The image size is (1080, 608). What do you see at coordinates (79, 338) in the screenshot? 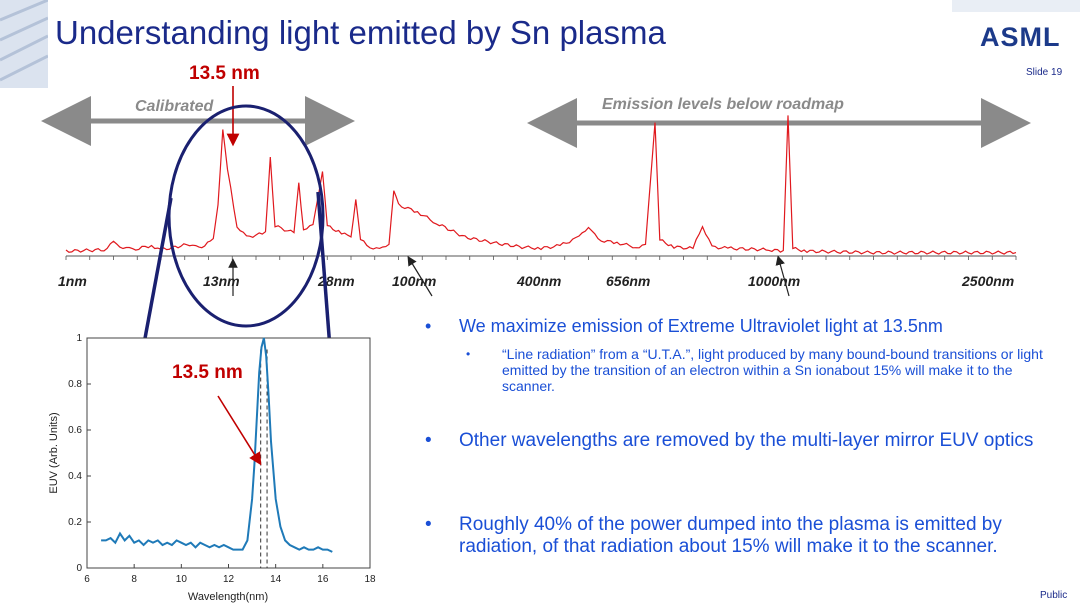
I see `y-tick-label: 1` at bounding box center [79, 338].